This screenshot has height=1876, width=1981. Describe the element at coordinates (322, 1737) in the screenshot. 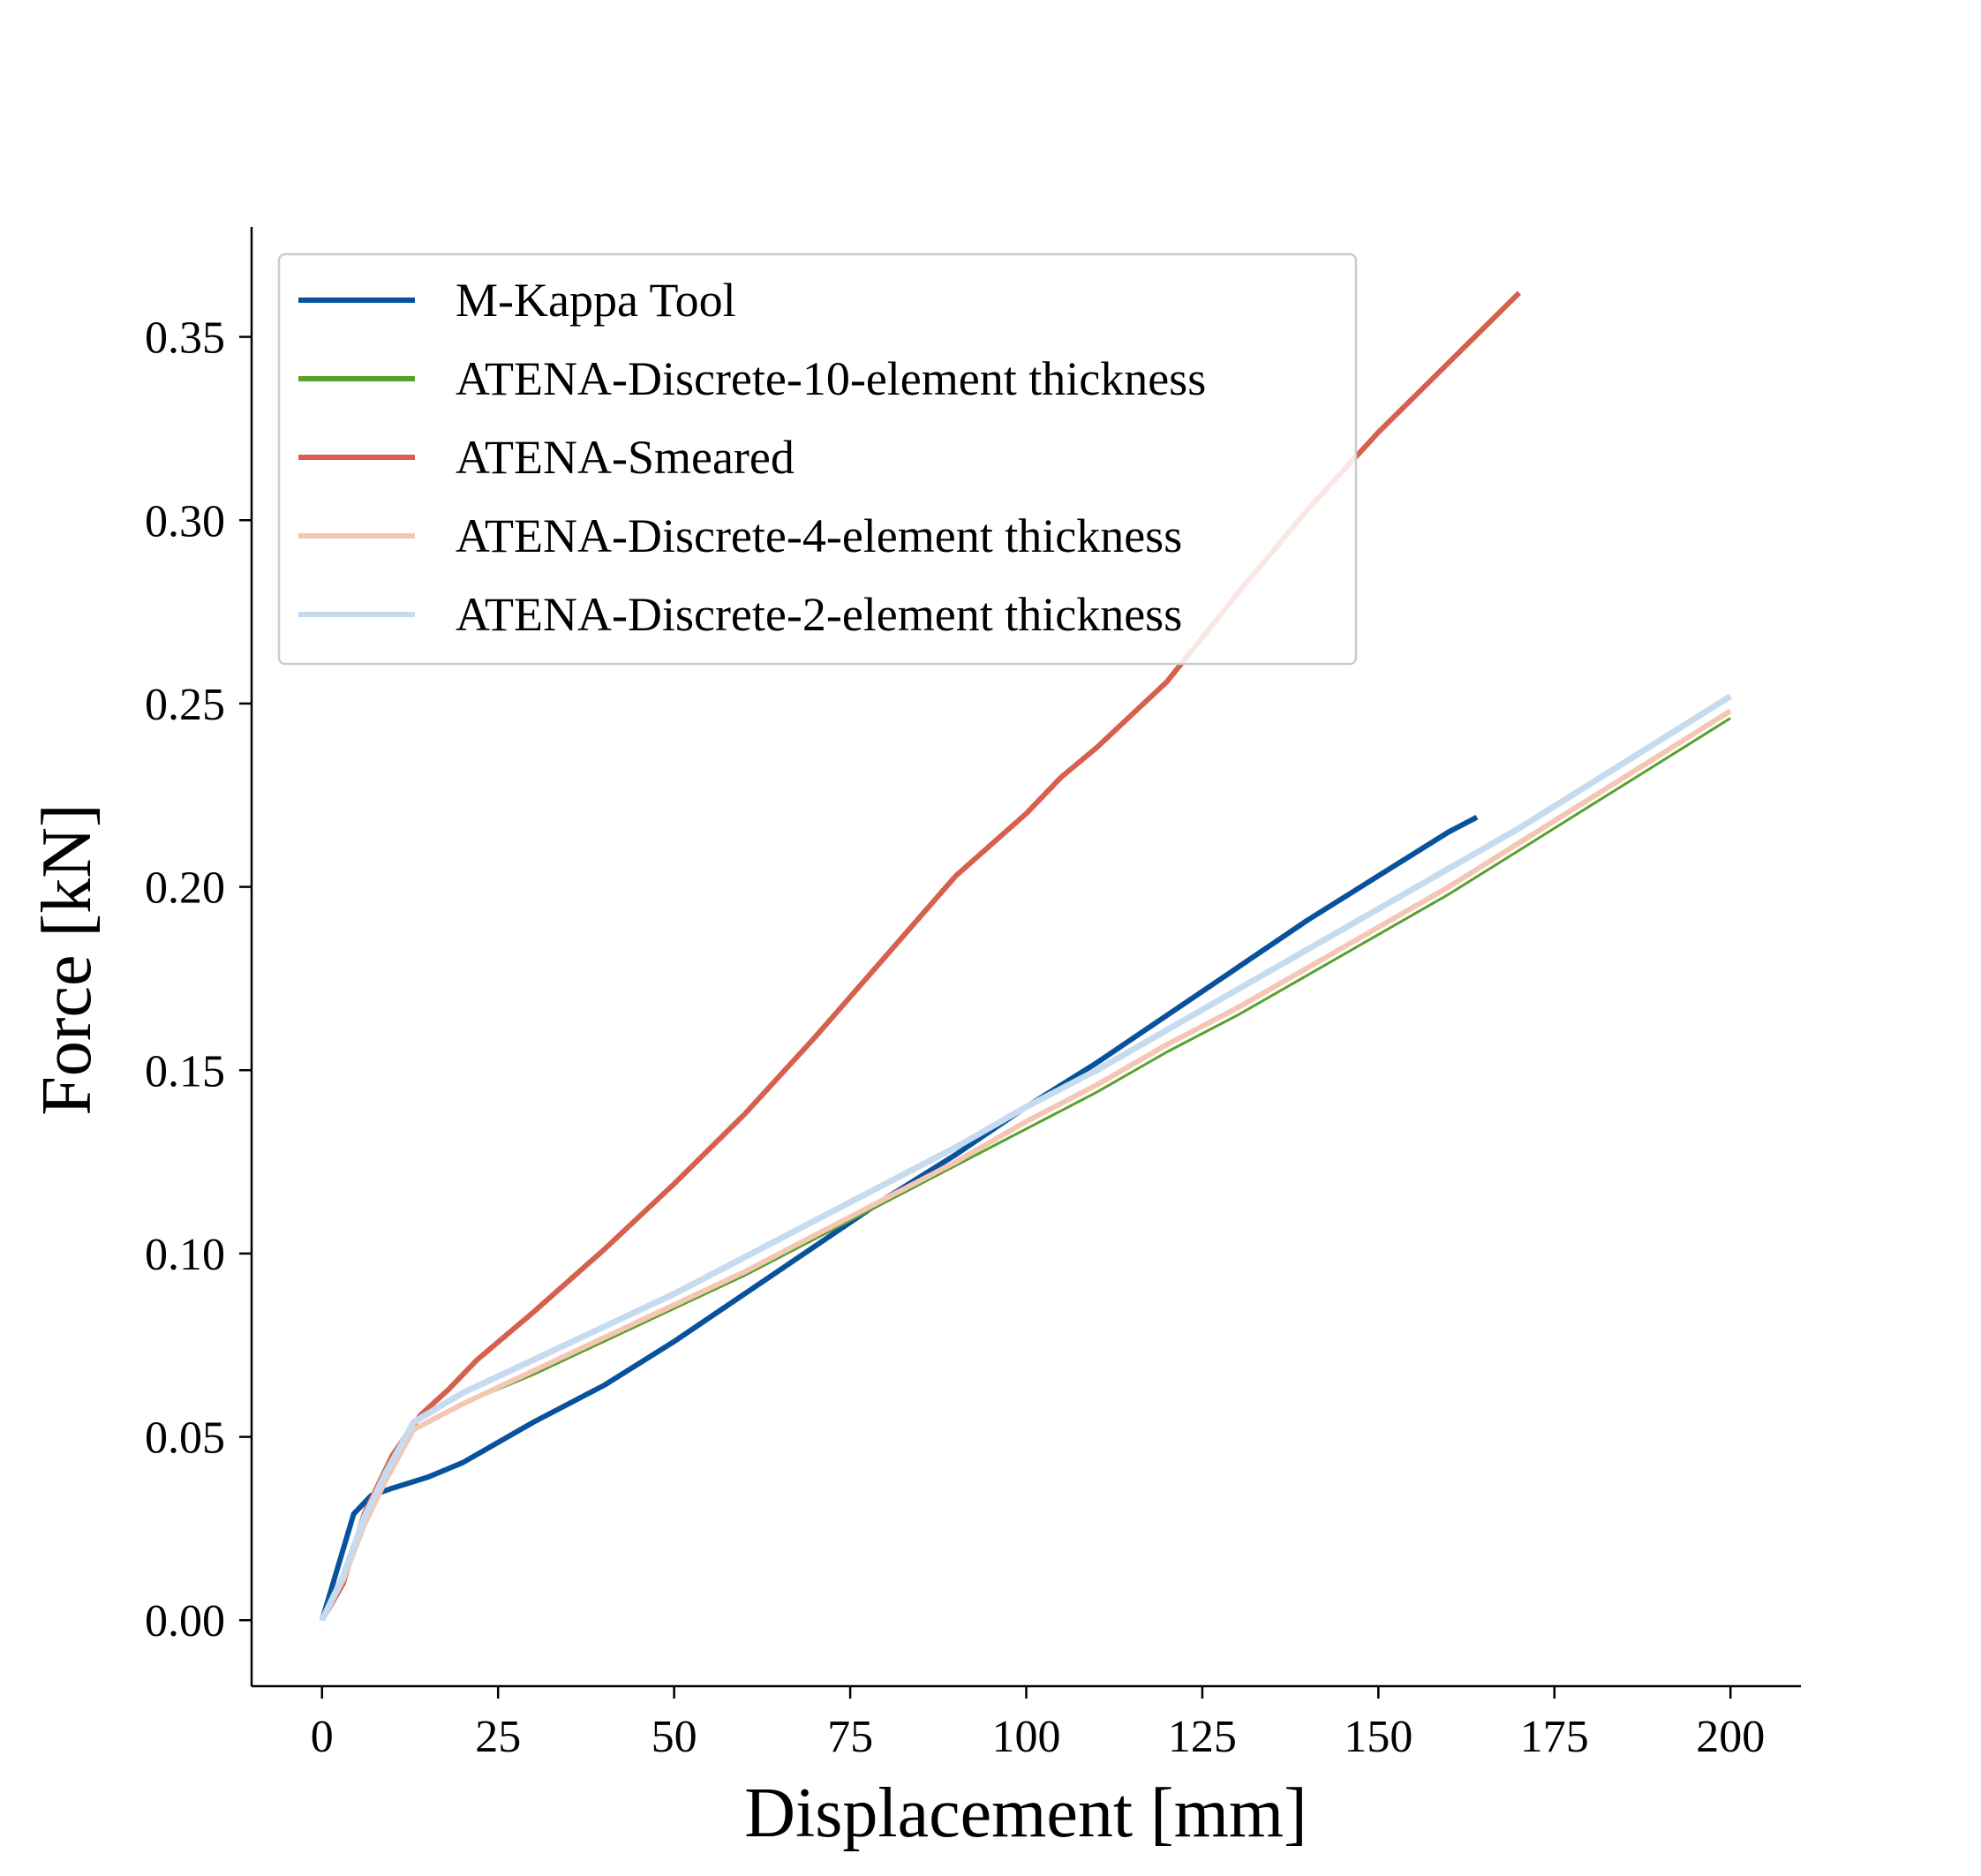

I see `x-tick-label: 0` at that location.